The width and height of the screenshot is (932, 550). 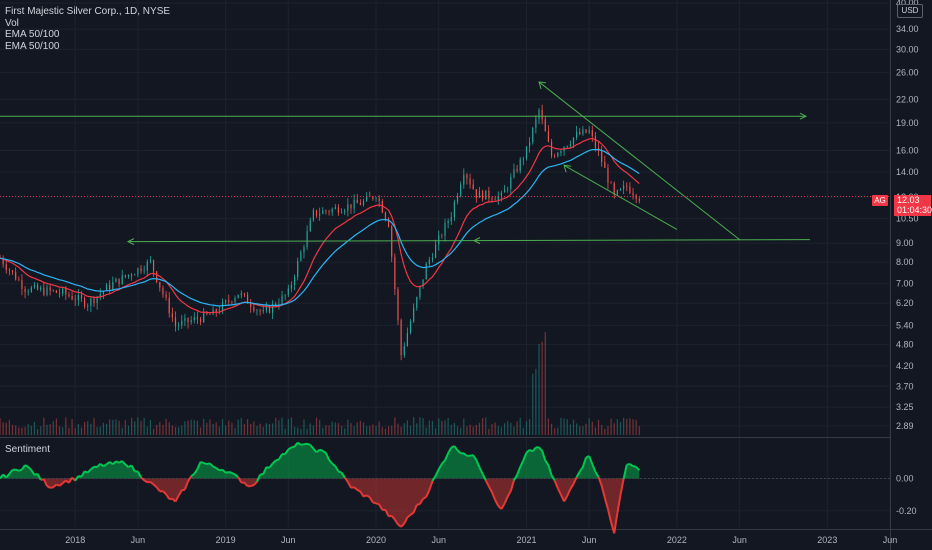 What do you see at coordinates (567, 168) in the screenshot?
I see `channel-lower-arrow` at bounding box center [567, 168].